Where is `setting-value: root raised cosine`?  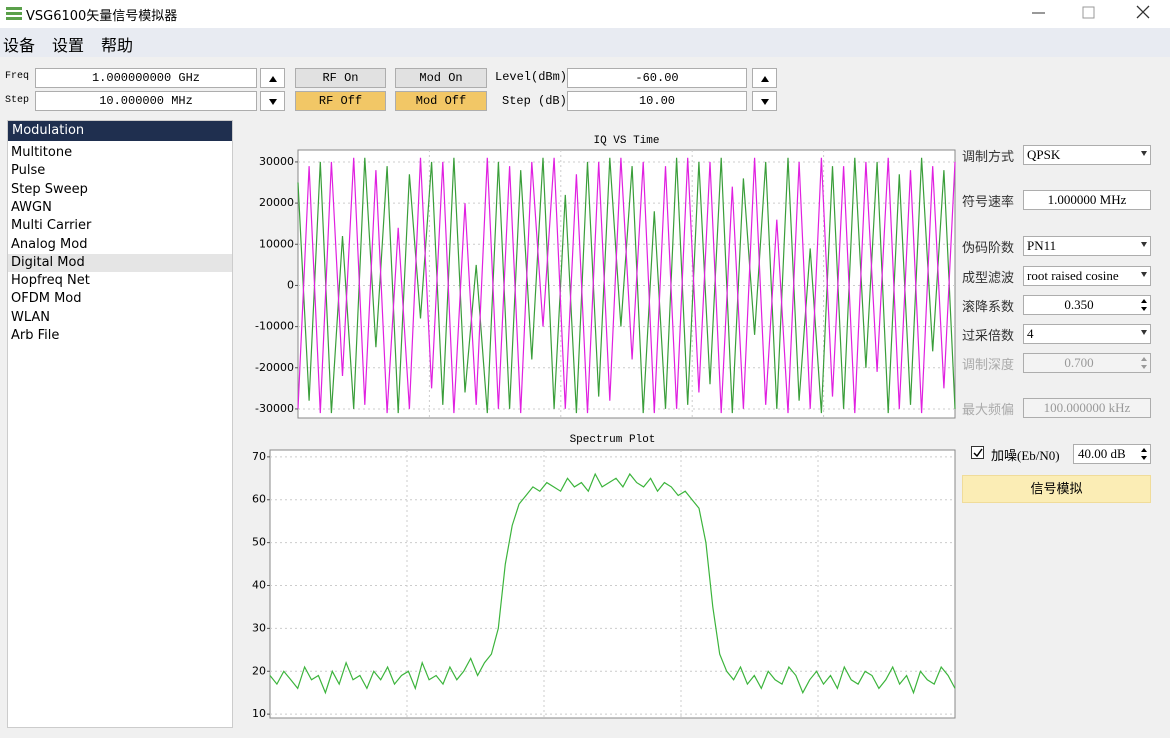
setting-value: root raised cosine is located at coordinates (1073, 275).